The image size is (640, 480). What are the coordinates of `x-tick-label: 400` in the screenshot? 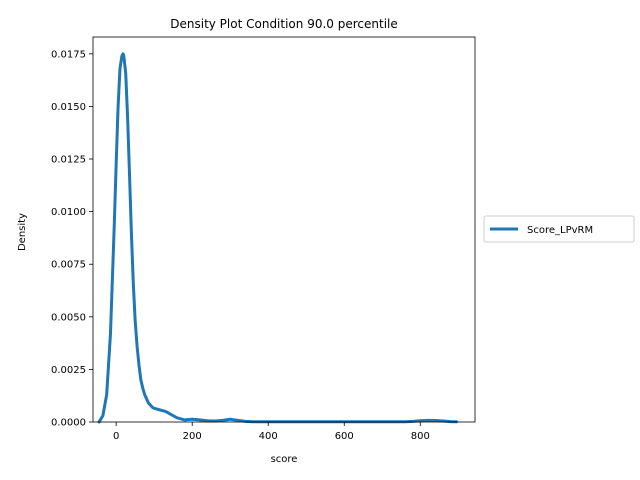 It's located at (268, 436).